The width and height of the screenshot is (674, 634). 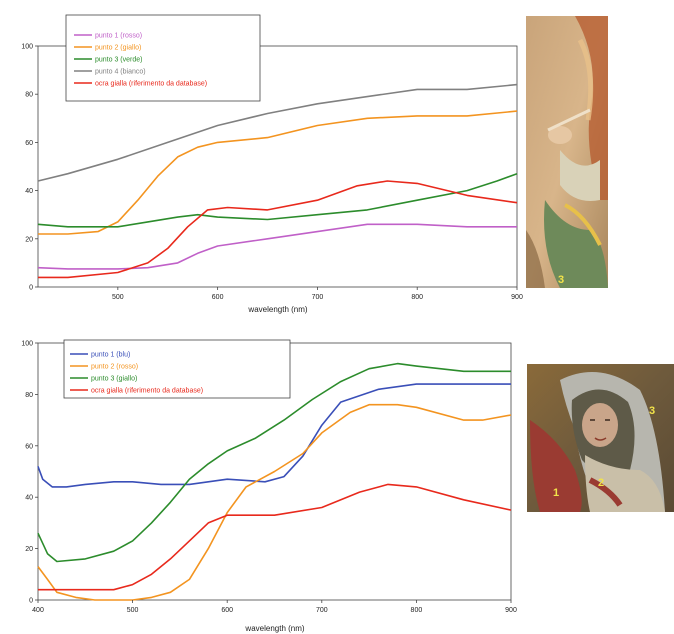 I want to click on chart-bottom-ytick-label: 40, so click(x=29, y=498).